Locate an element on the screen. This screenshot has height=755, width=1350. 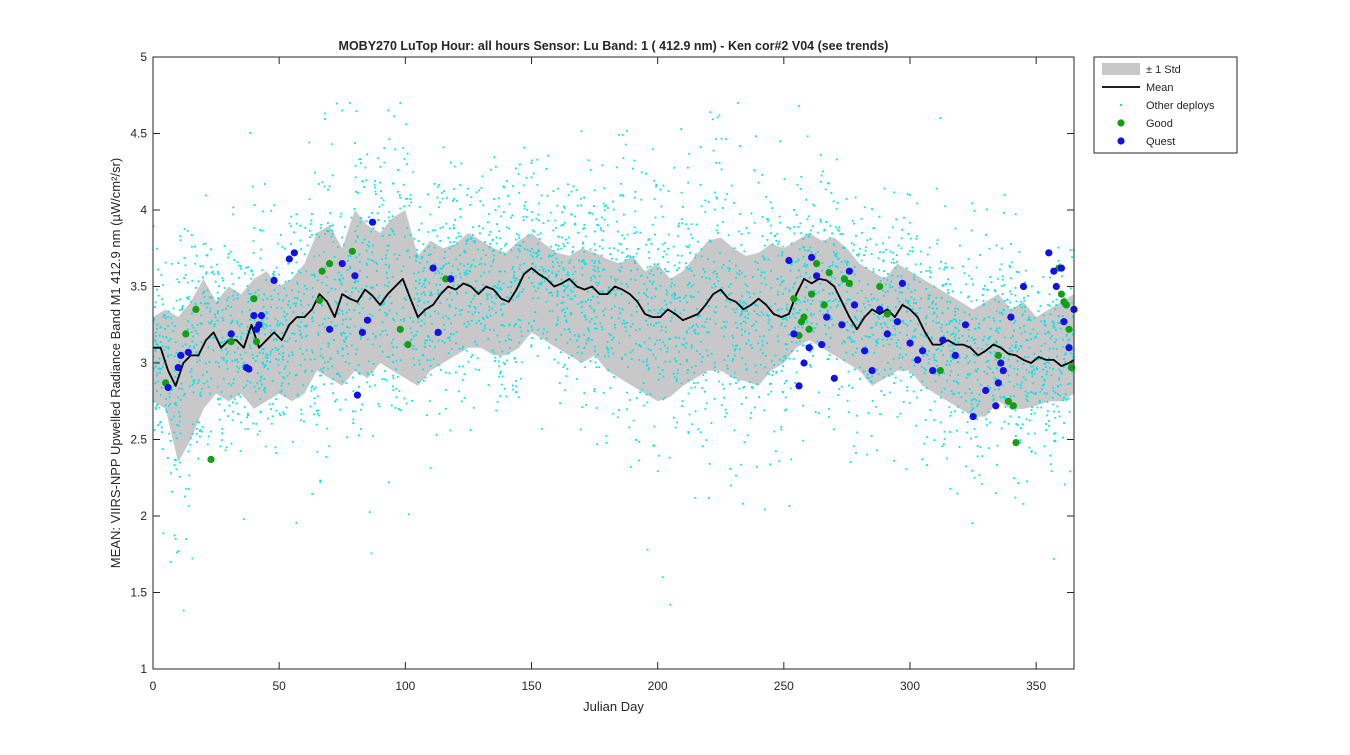
legend-item: Other deploys is located at coordinates (1167, 106).